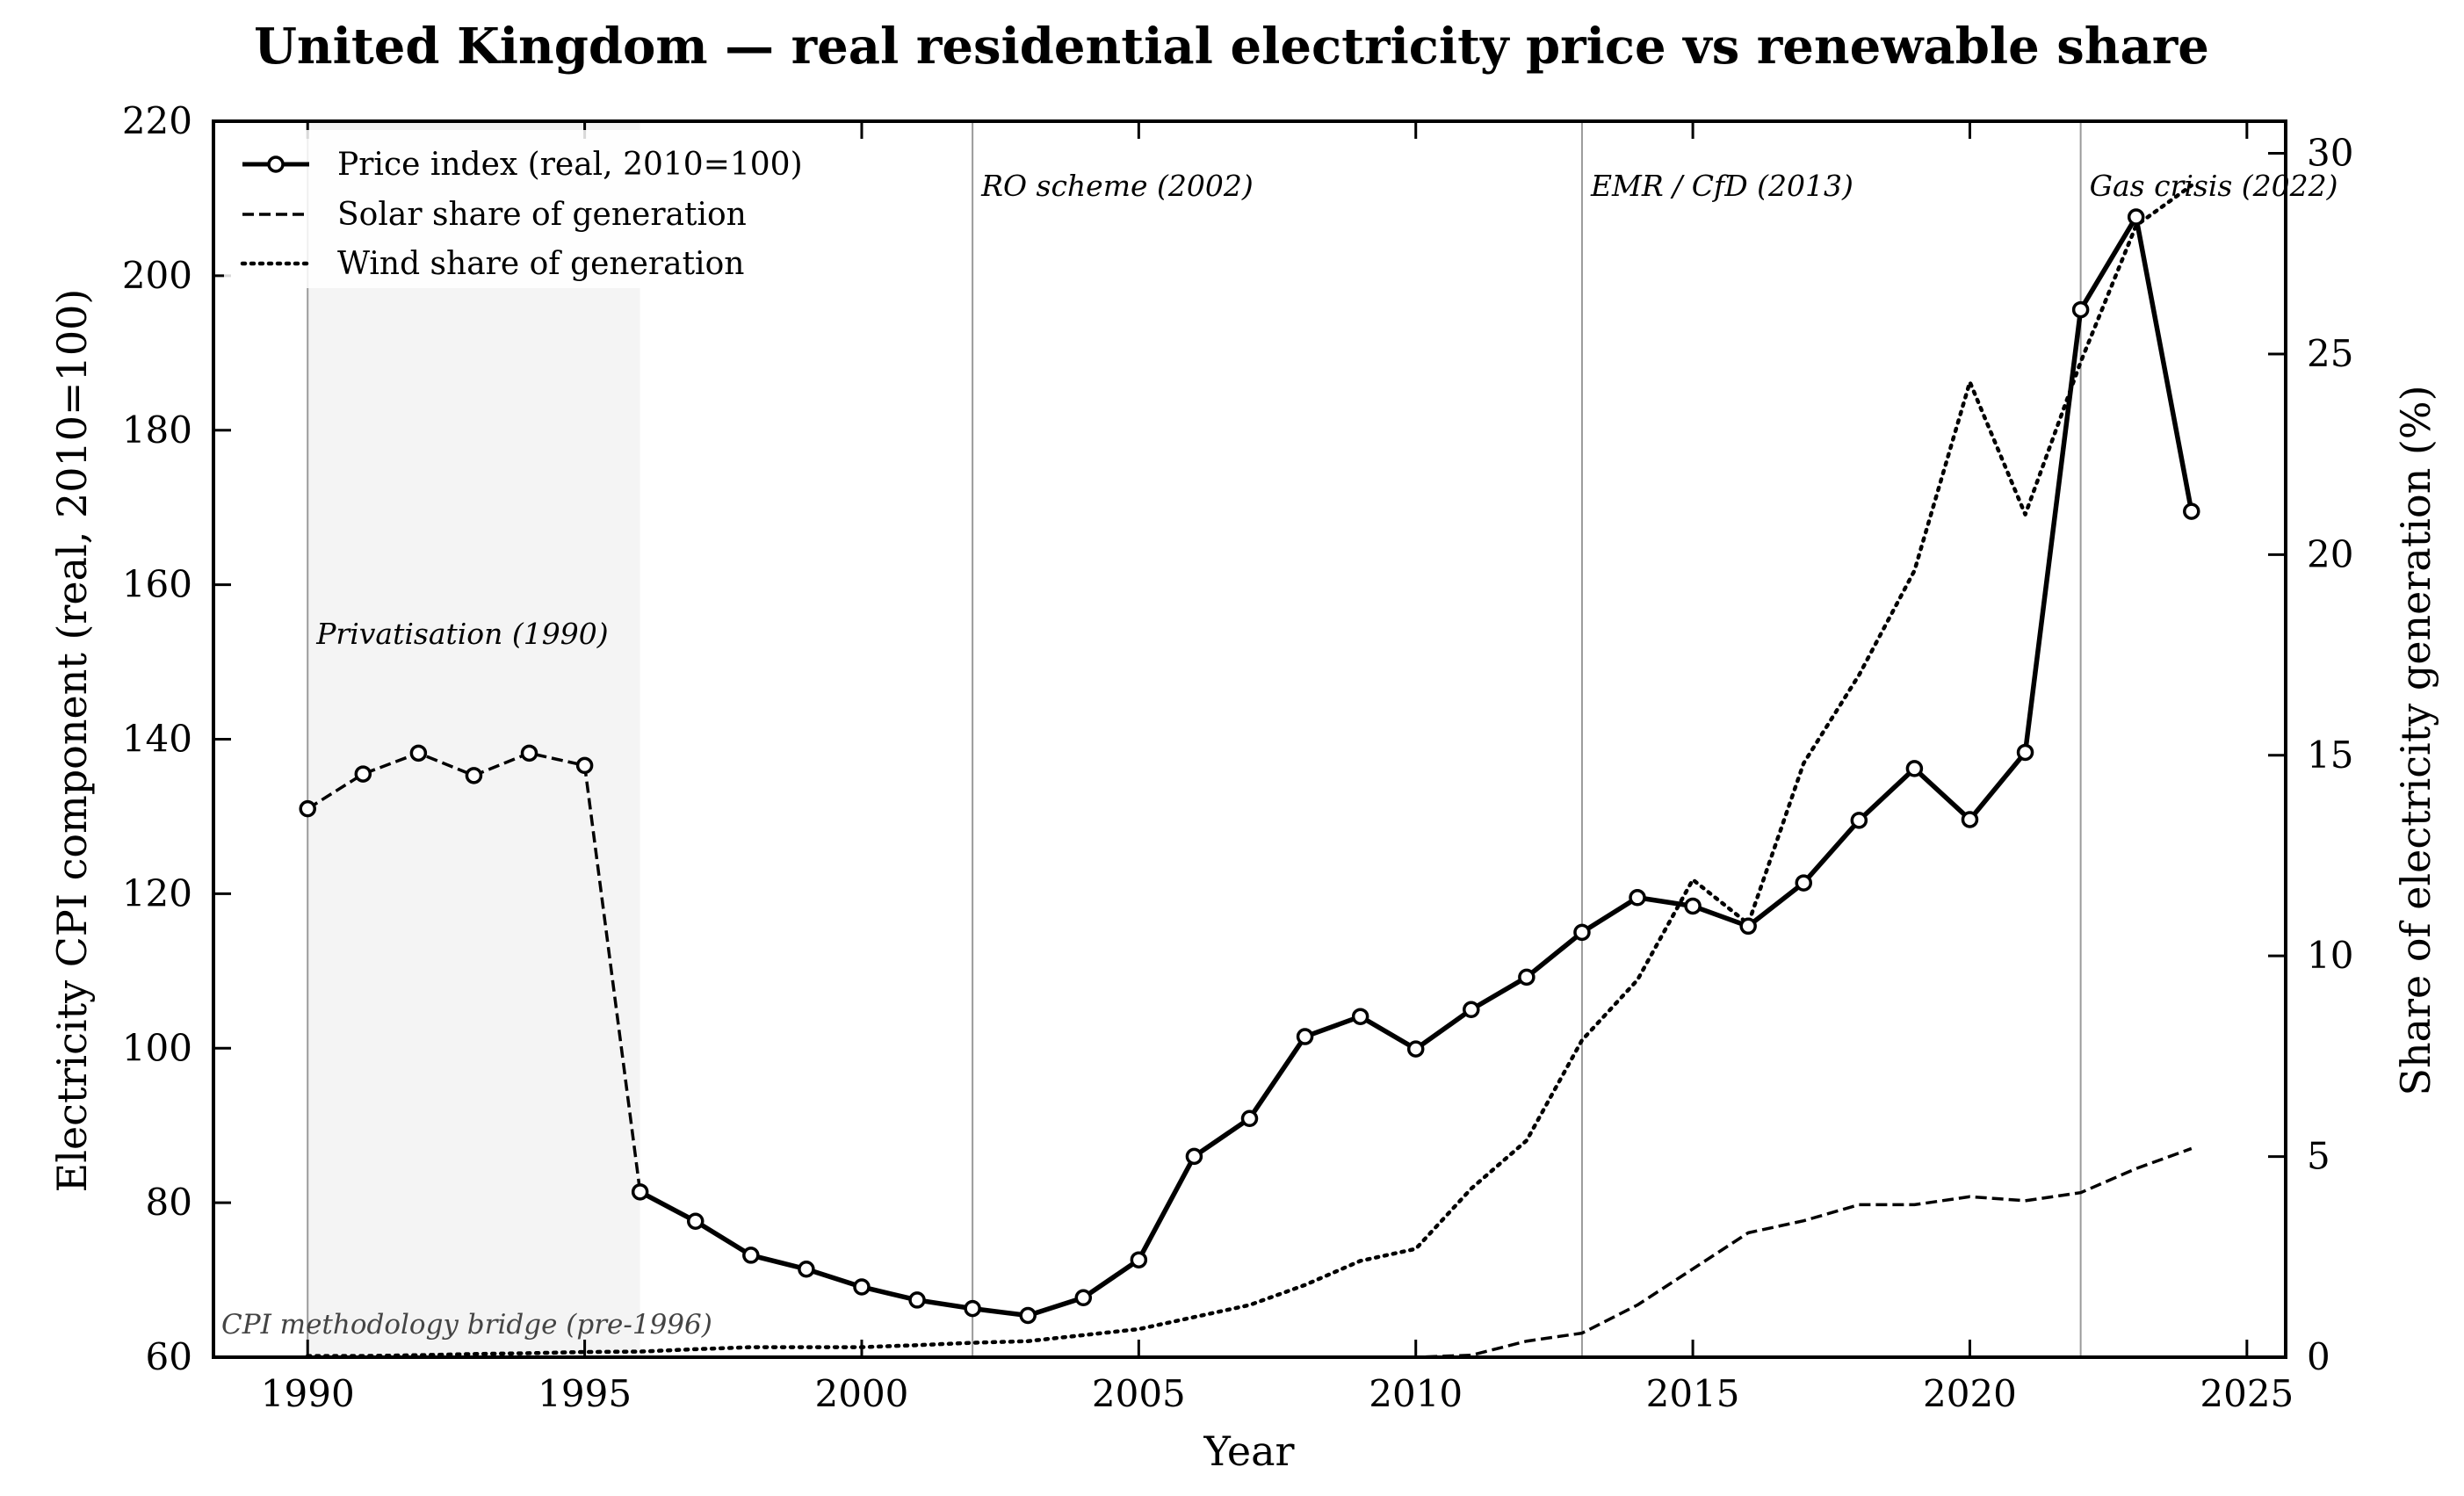  I want to click on x-tick-label: 2010, so click(1416, 1393).